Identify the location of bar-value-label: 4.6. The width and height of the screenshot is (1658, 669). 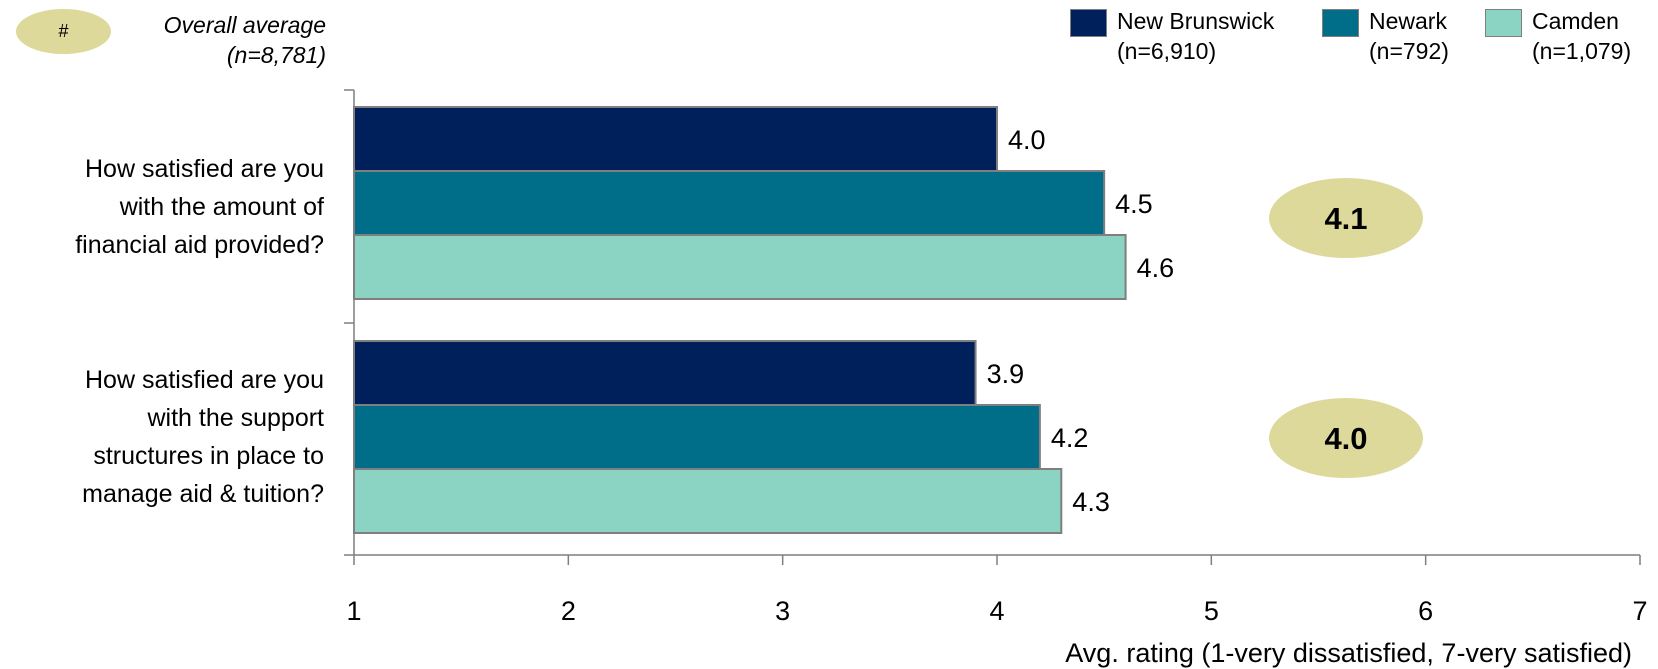
(1156, 268).